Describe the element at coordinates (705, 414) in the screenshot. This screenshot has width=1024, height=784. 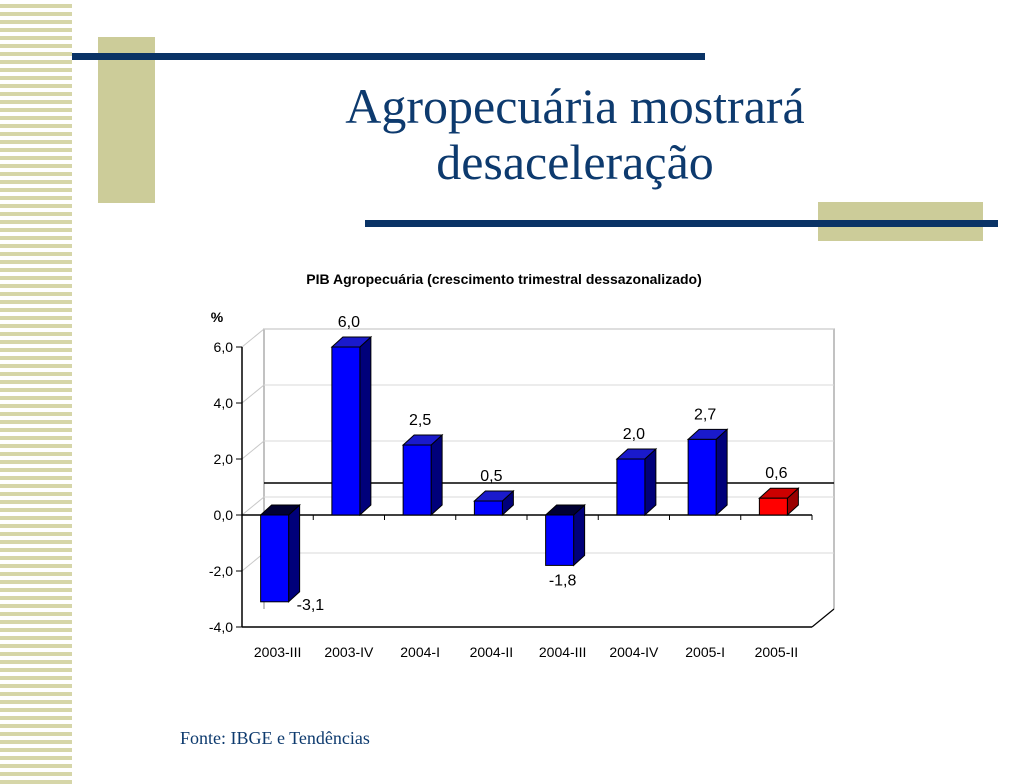
I see `data-label: 2,7` at that location.